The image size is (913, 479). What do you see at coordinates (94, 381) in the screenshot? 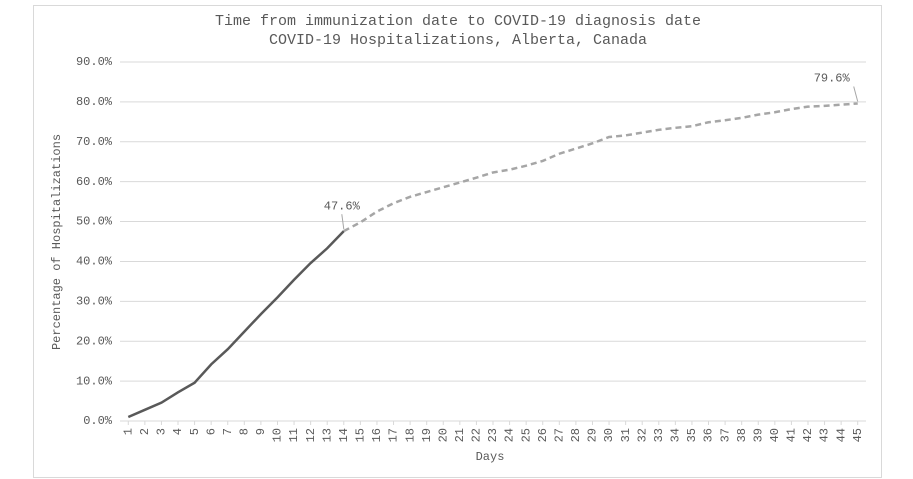
I see `y-tick-label: 10.0%` at bounding box center [94, 381].